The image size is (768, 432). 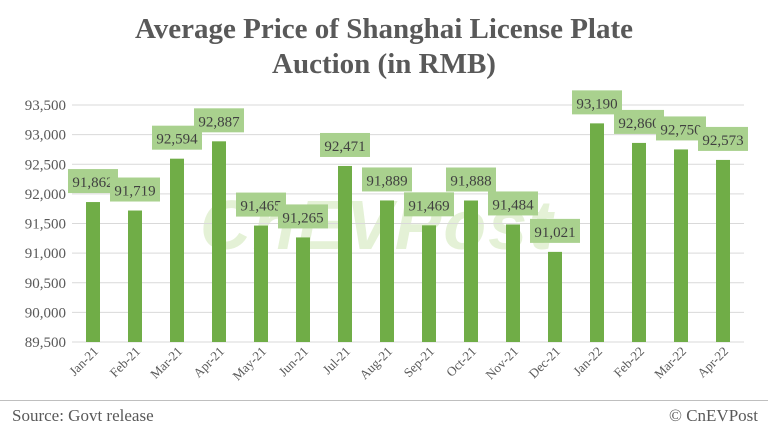 I want to click on x-tick-label: Jun-21, so click(x=293, y=362).